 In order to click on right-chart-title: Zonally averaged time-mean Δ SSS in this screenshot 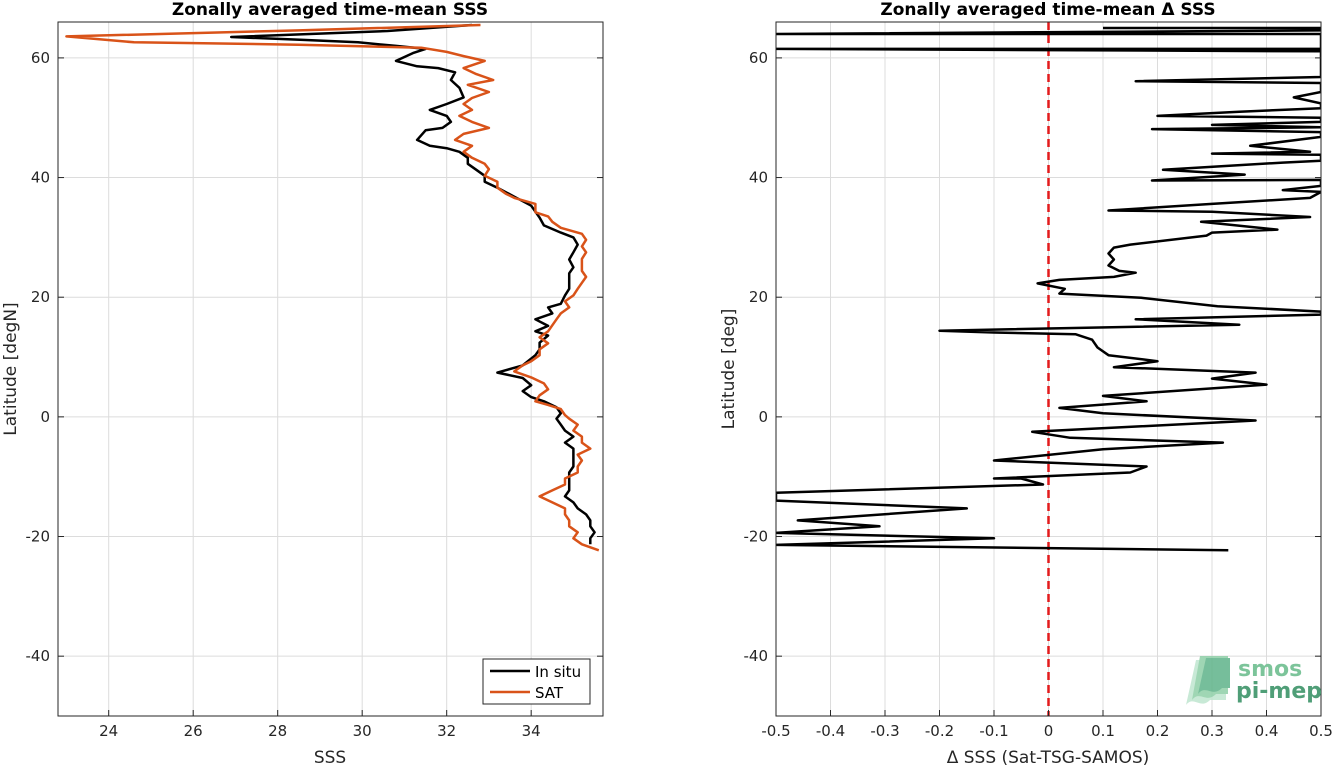, I will do `click(1047, 10)`.